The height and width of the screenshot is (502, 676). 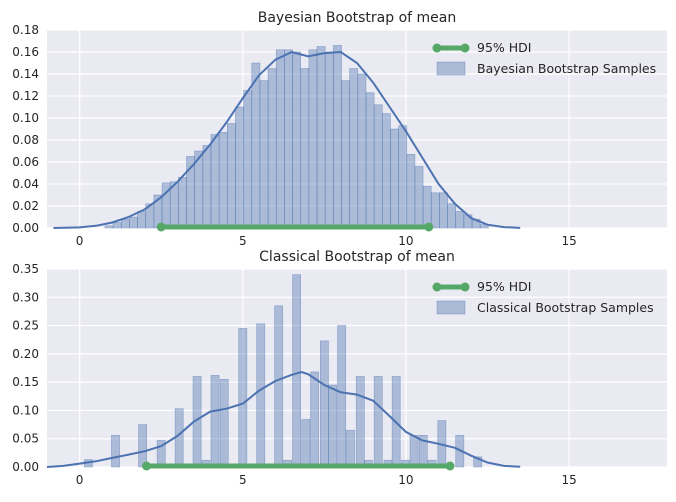 What do you see at coordinates (25, 162) in the screenshot?
I see `y-tick-label: 0.06` at bounding box center [25, 162].